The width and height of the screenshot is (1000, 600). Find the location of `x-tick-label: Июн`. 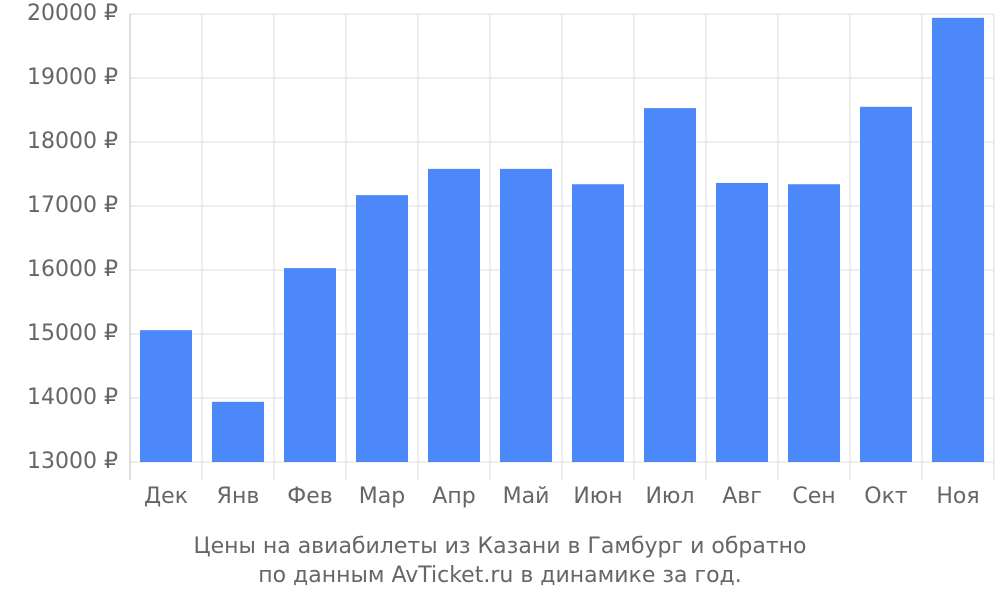

x-tick-label: Июн is located at coordinates (597, 496).